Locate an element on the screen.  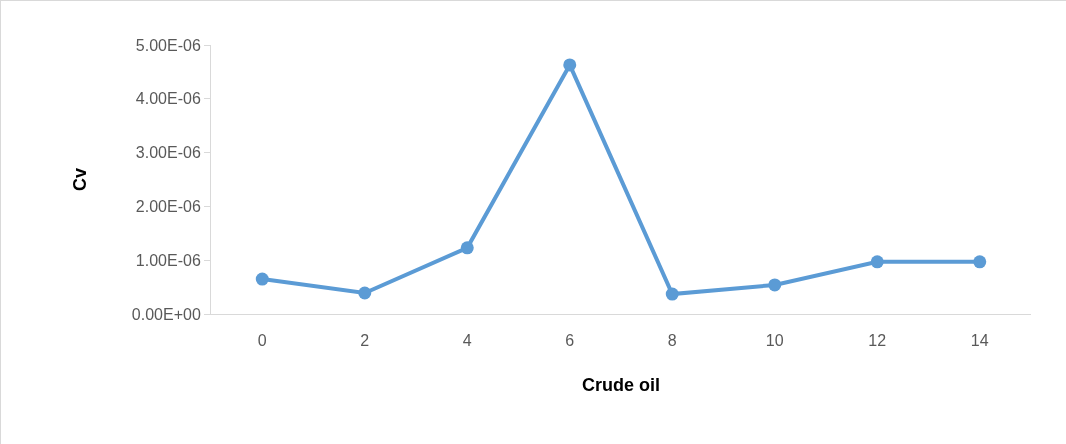
x-tick-label: 2 is located at coordinates (365, 341).